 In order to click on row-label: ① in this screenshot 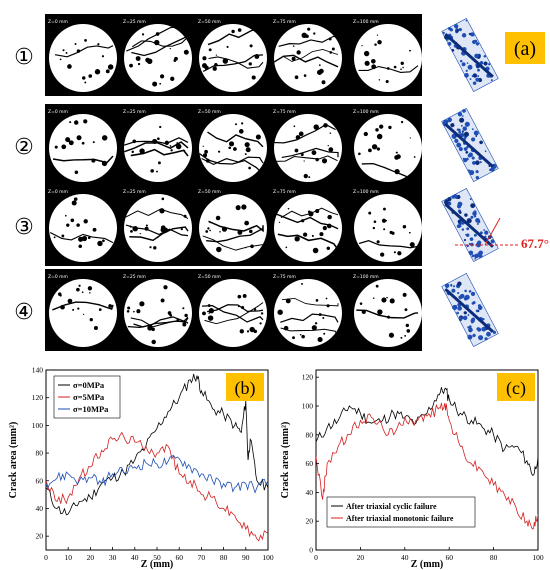, I will do `click(24, 57)`.